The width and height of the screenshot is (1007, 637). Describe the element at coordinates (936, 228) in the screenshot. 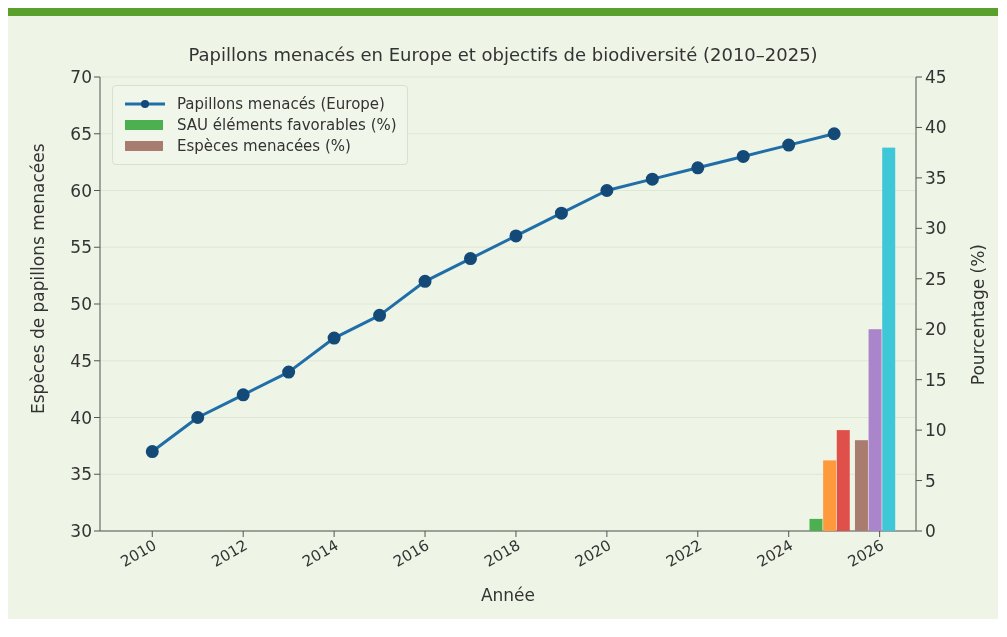

I see `y2-tick-label: 30` at that location.